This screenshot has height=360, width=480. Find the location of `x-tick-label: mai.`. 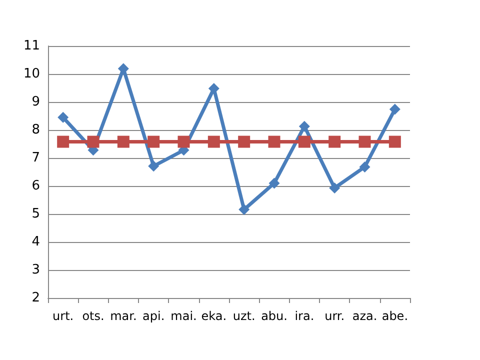

x-tick-label: mai. is located at coordinates (183, 316).